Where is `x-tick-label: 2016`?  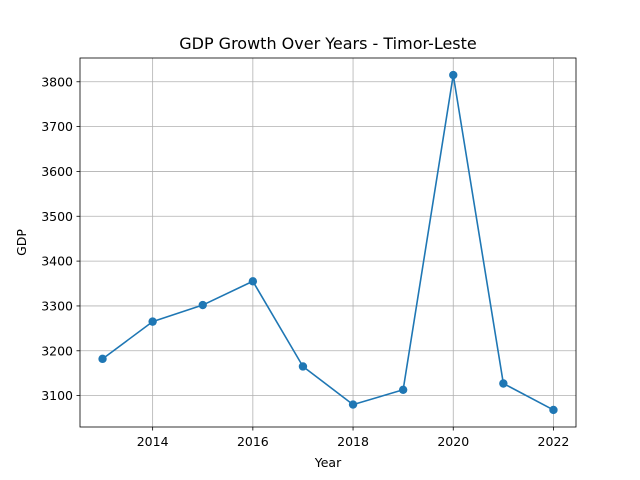
x-tick-label: 2016 is located at coordinates (253, 441).